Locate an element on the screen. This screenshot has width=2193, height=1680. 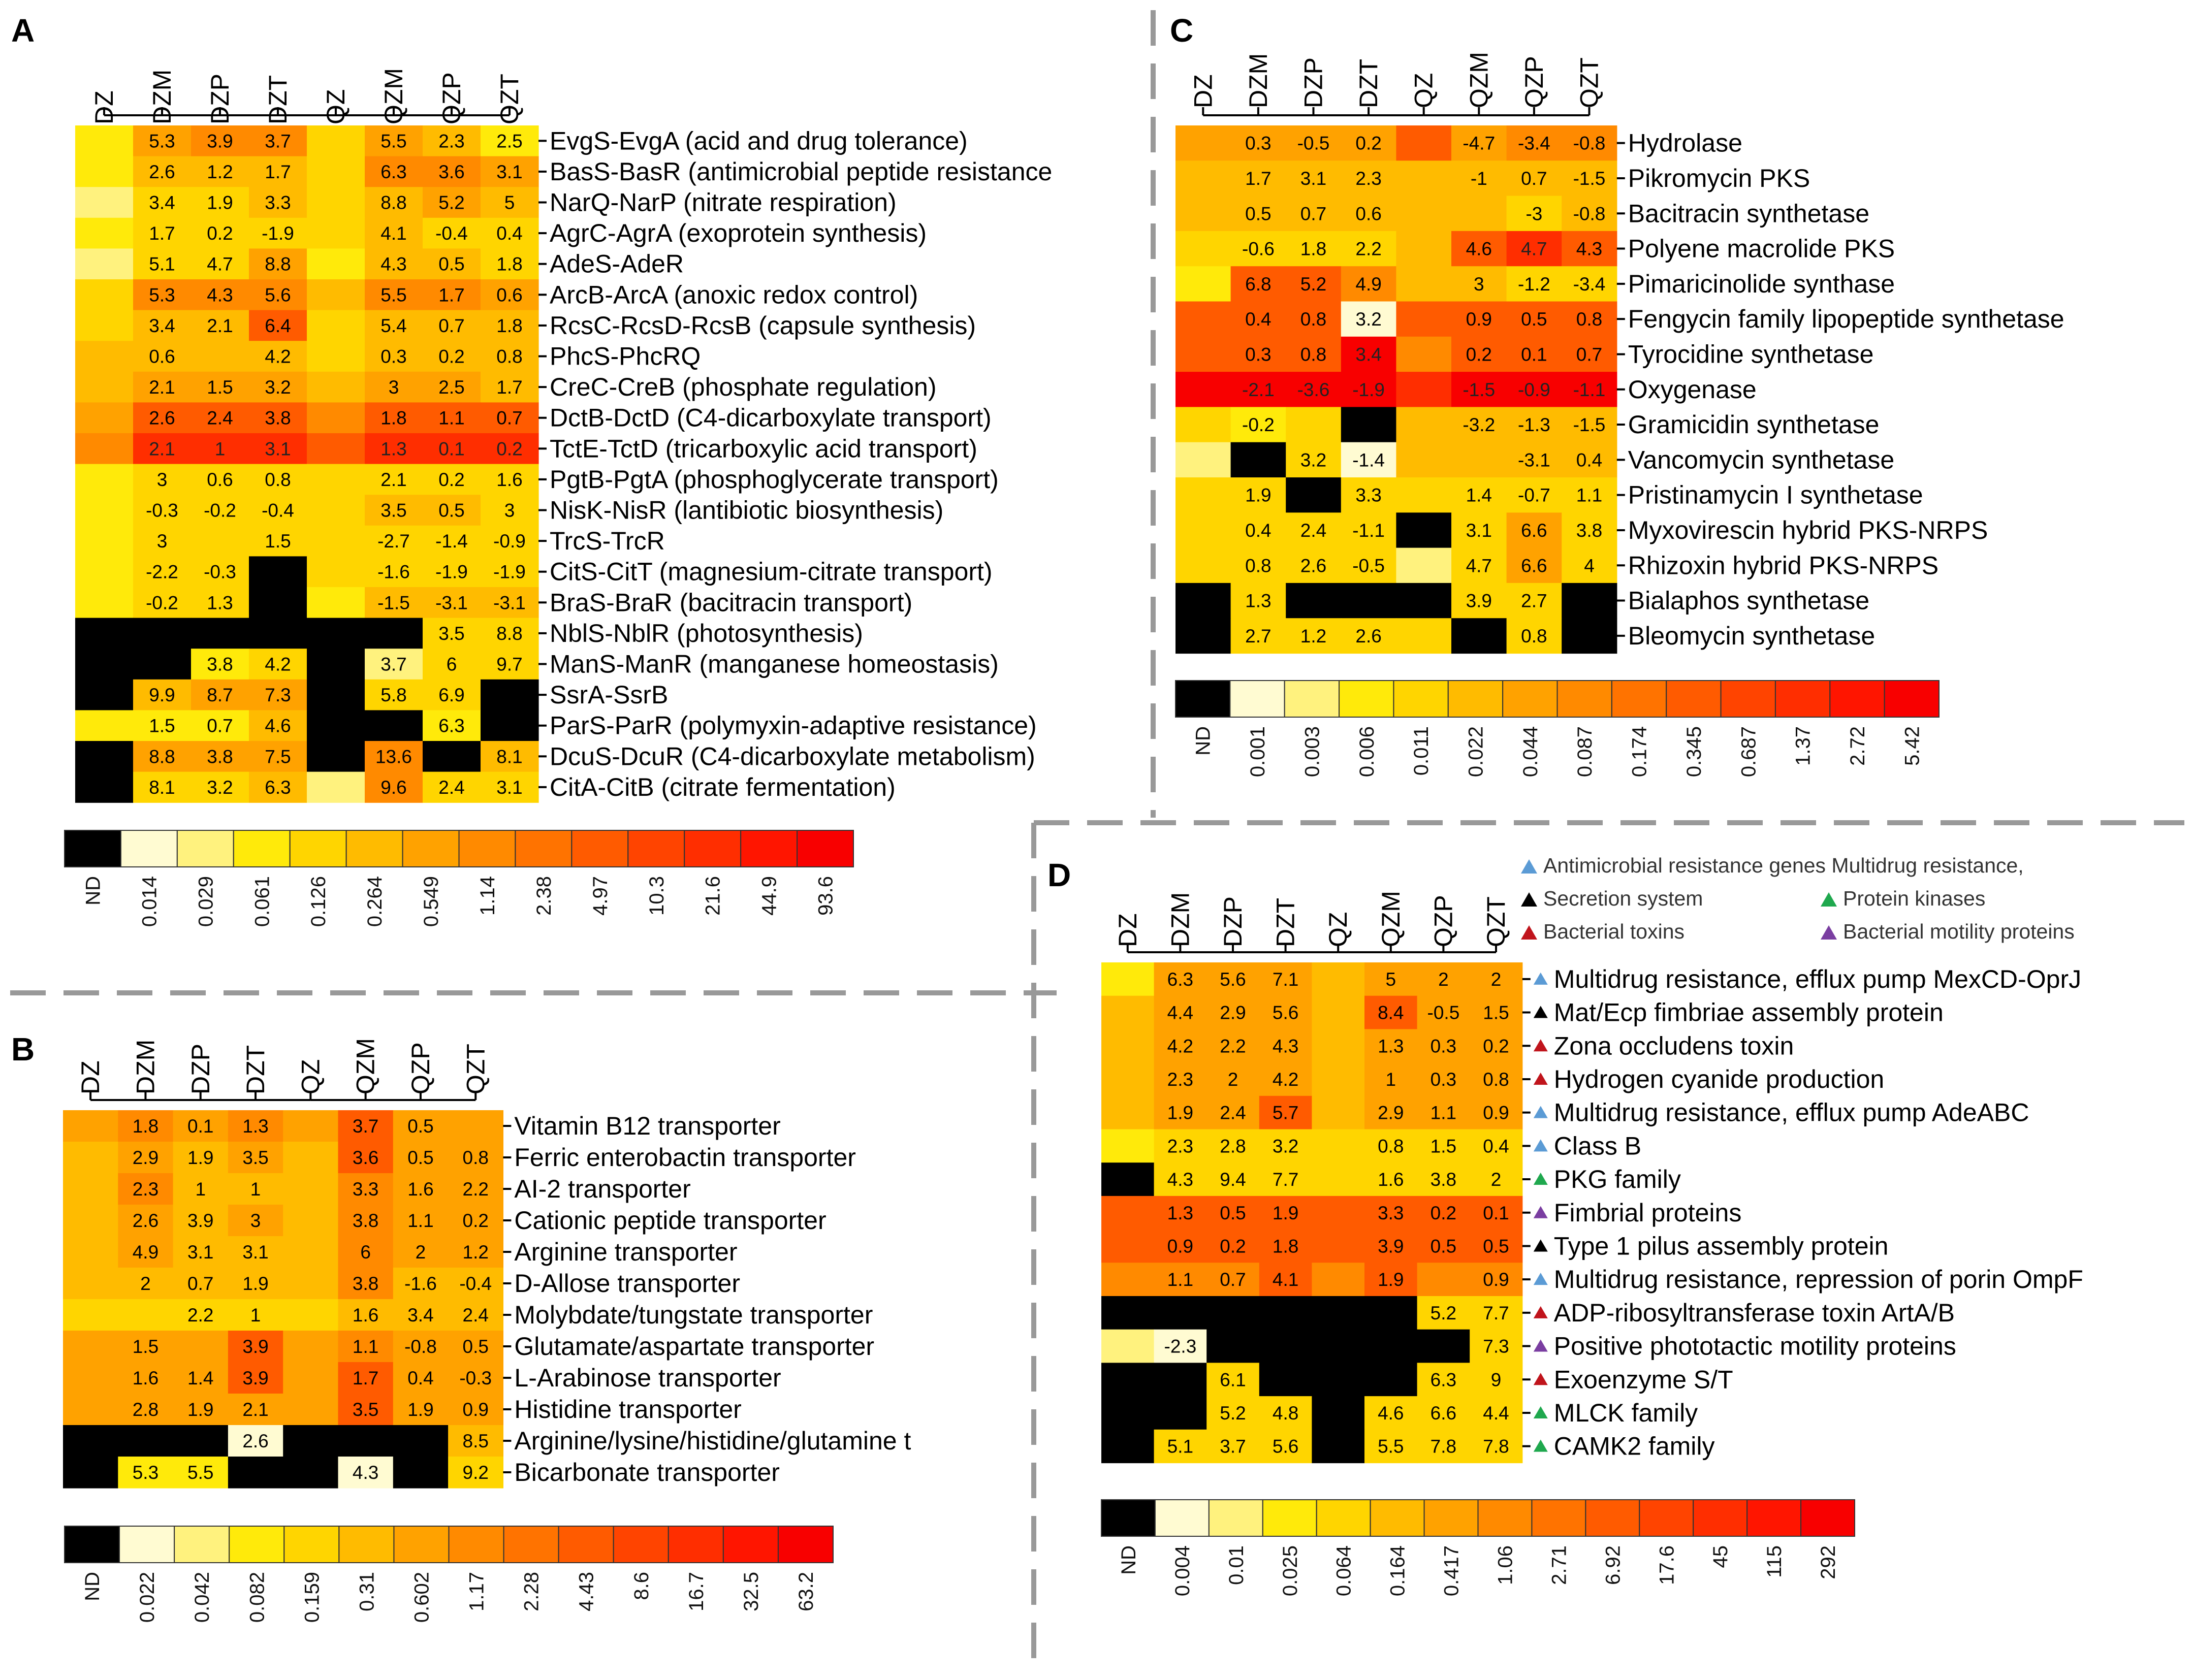
cell-value: -0.2 is located at coordinates (1258, 425).